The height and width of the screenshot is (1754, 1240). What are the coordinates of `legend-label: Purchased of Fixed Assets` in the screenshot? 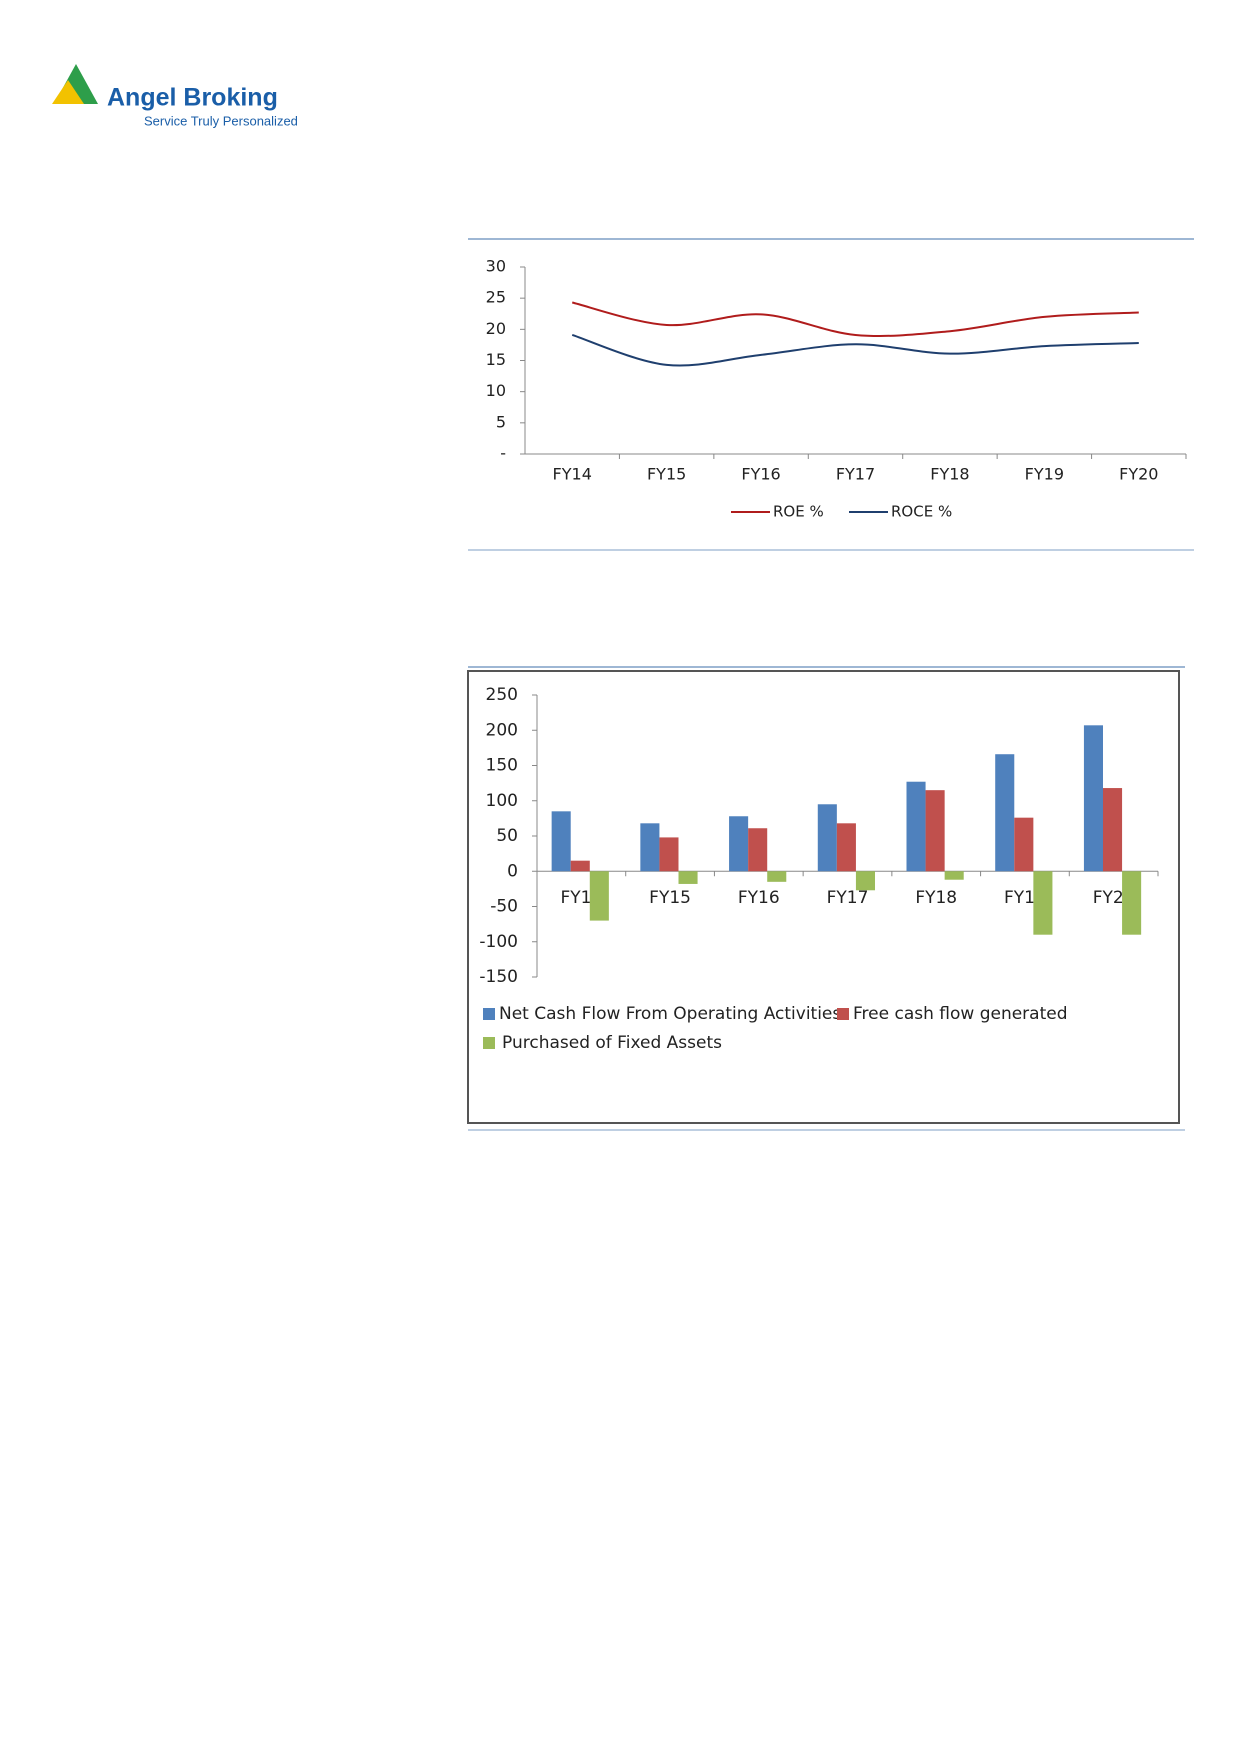 It's located at (612, 1043).